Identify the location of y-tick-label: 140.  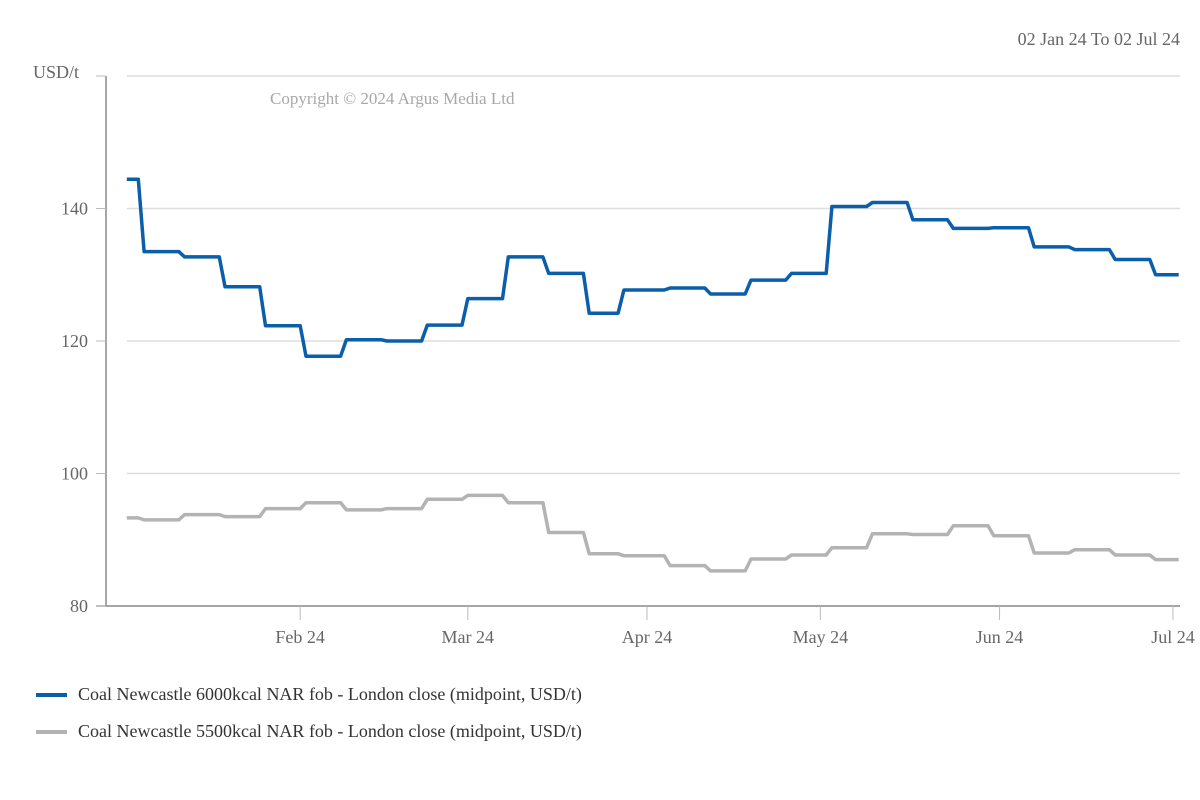
(74, 209).